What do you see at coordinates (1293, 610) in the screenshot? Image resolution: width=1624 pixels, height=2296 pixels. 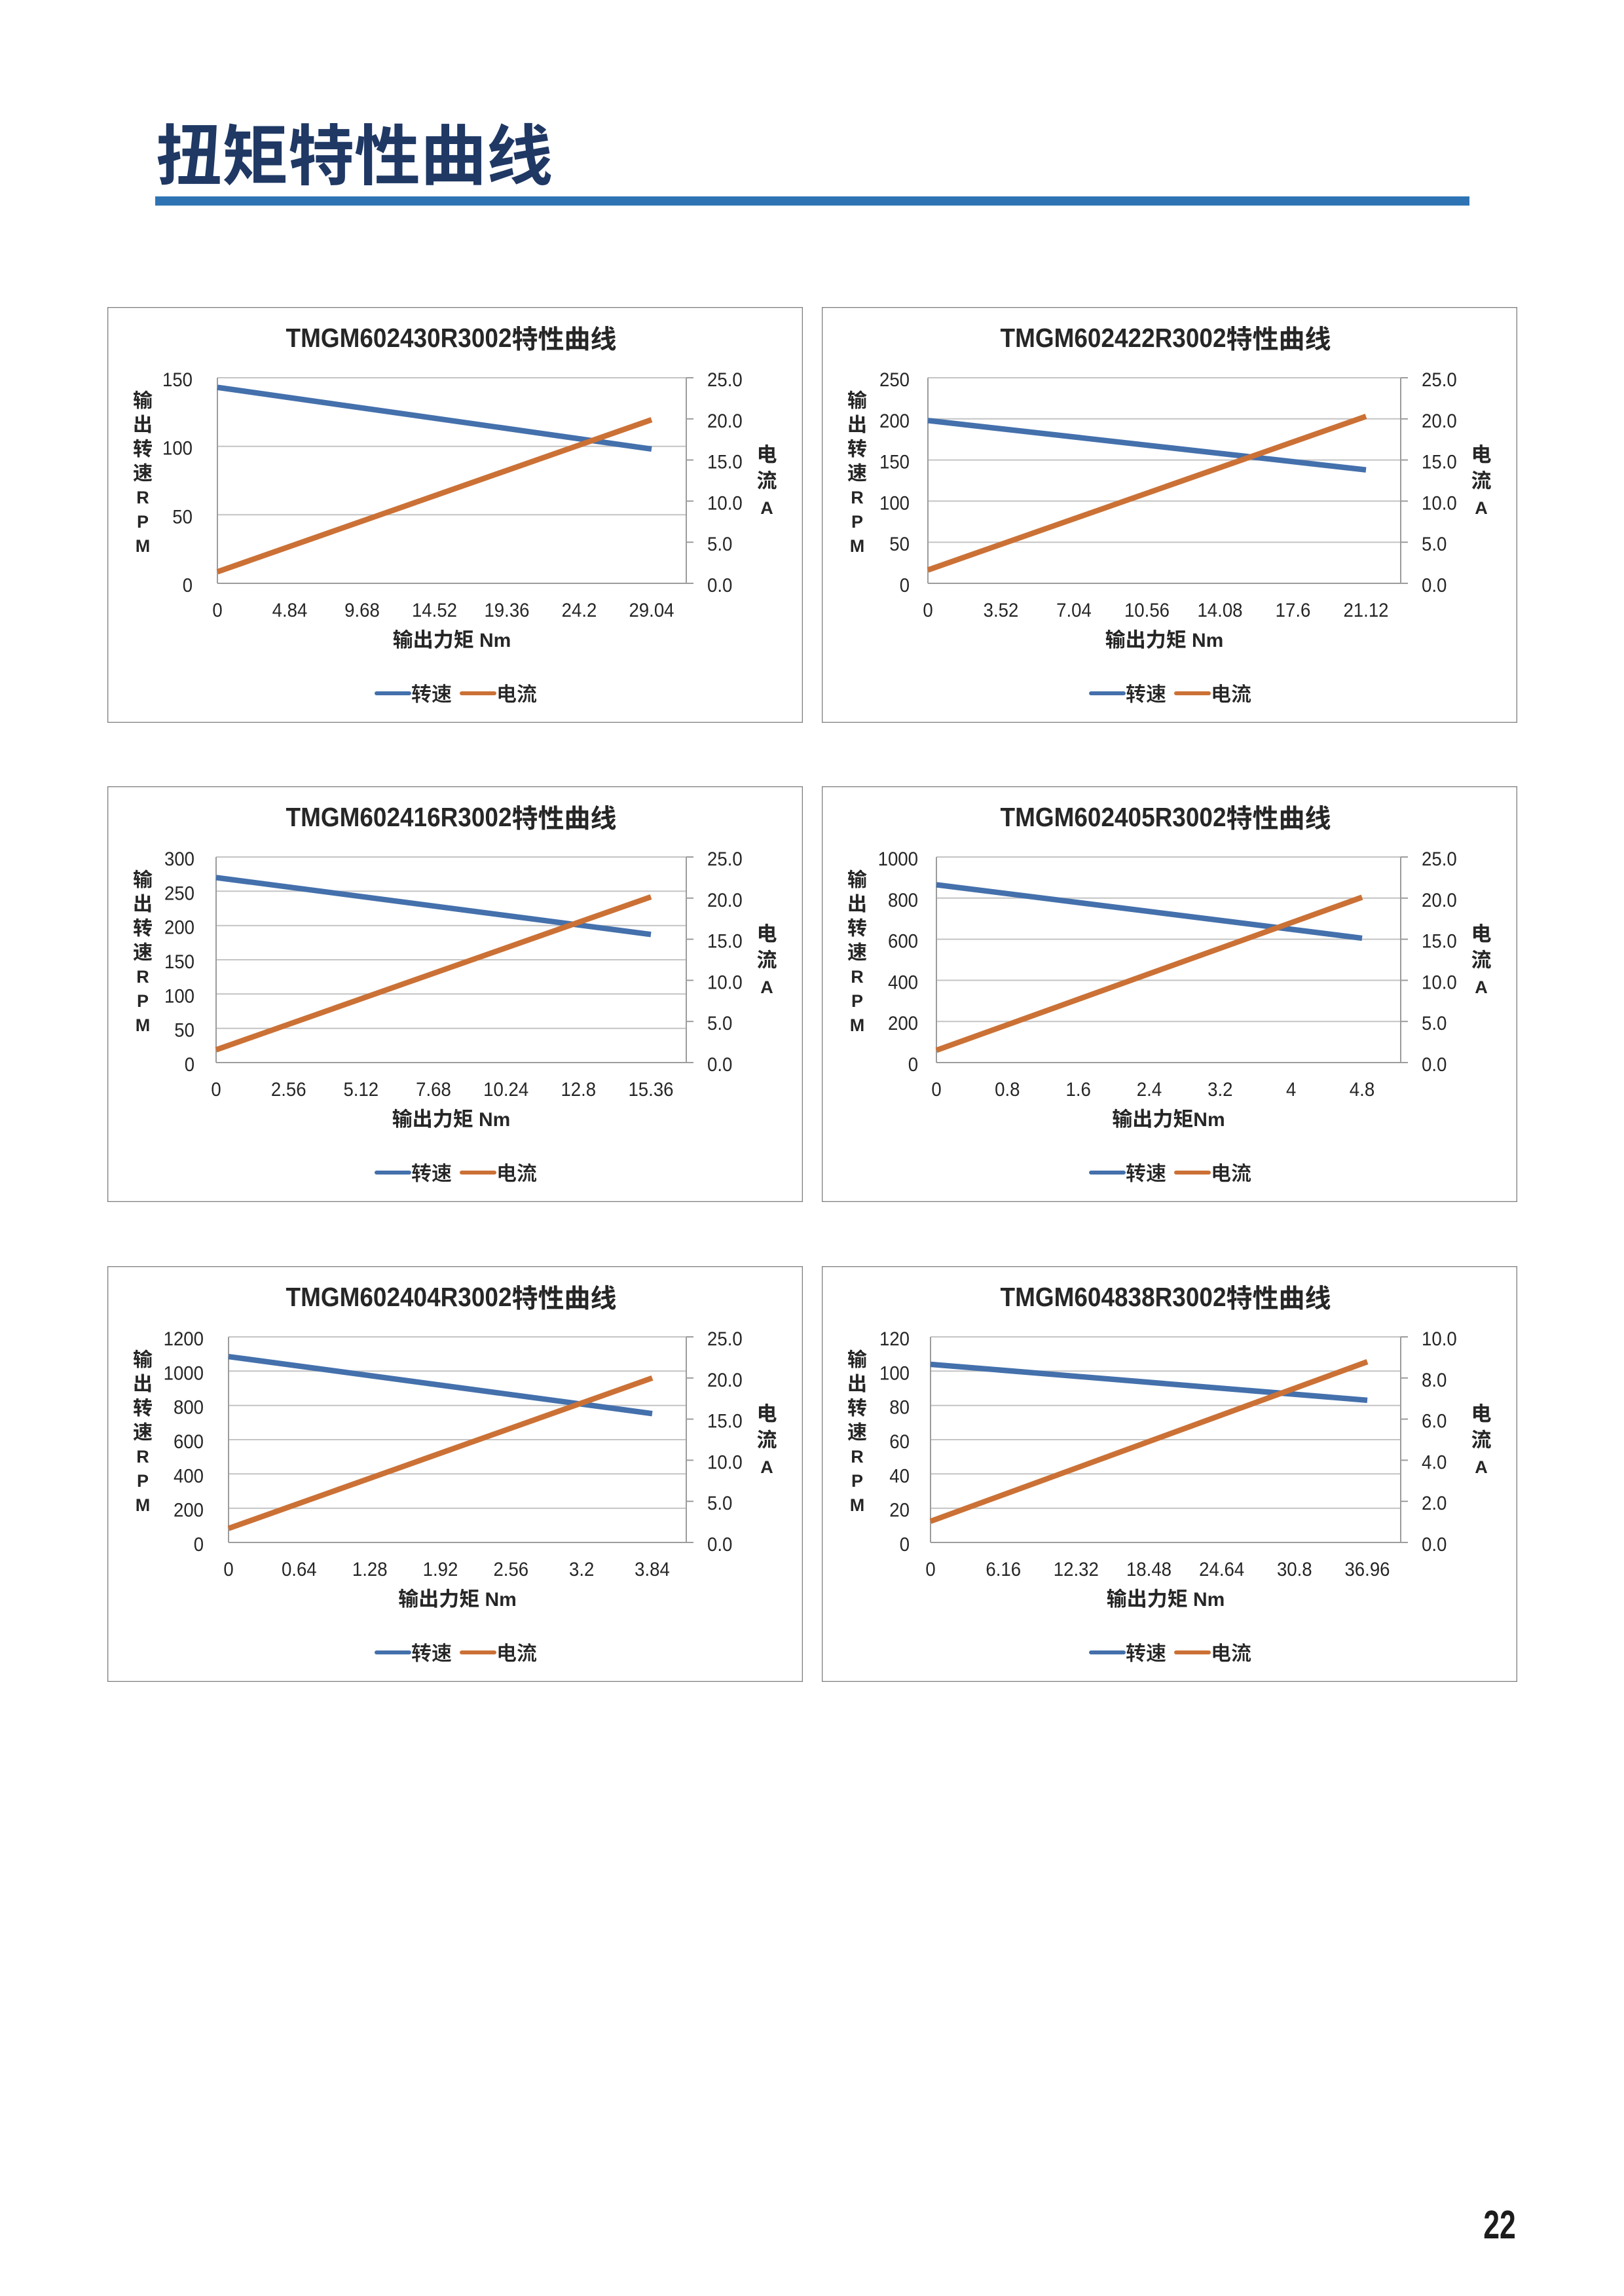 I see `svg-text: 17.6` at bounding box center [1293, 610].